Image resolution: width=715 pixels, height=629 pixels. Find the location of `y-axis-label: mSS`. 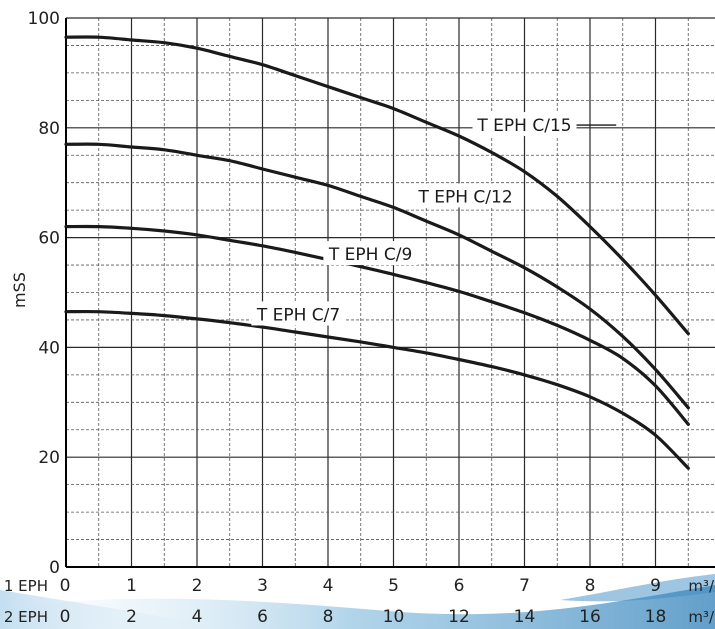

y-axis-label: mSS is located at coordinates (19, 290).